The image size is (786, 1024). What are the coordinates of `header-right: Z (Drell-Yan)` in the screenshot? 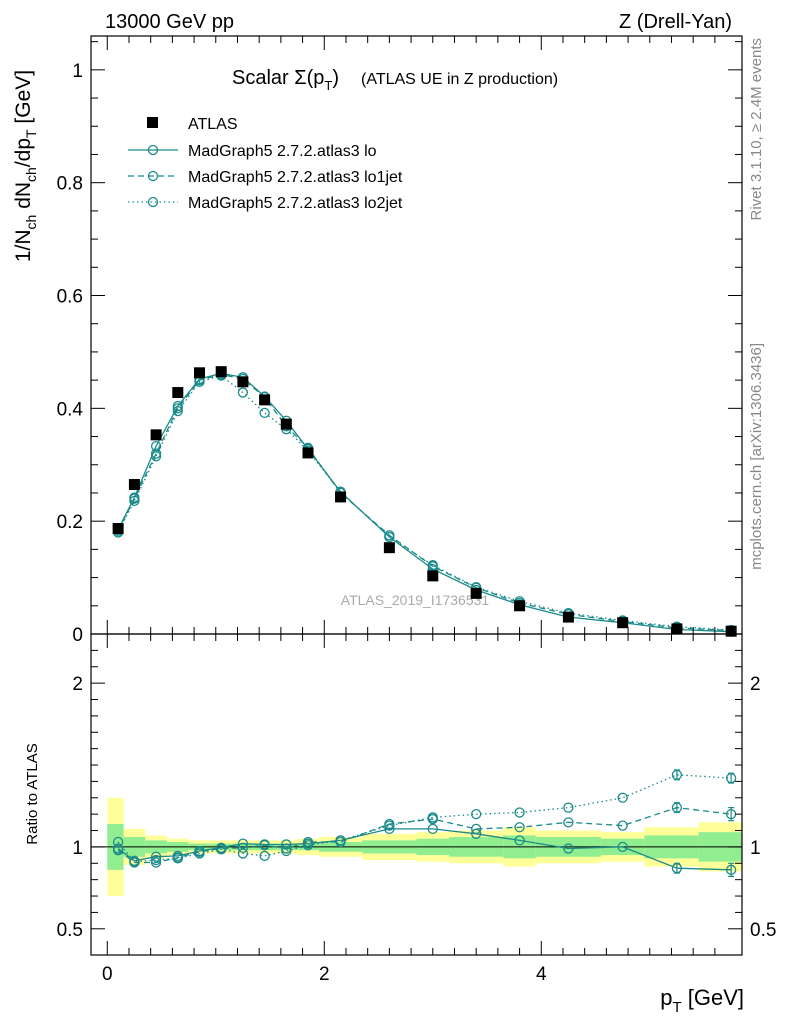 It's located at (675, 22).